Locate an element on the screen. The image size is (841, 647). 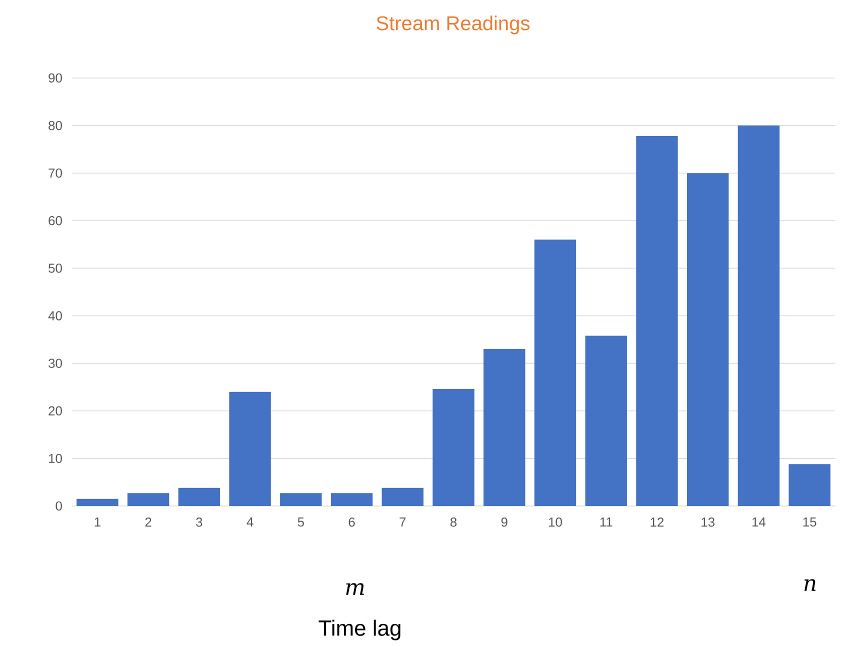
x-tick-label: 1 is located at coordinates (97, 522).